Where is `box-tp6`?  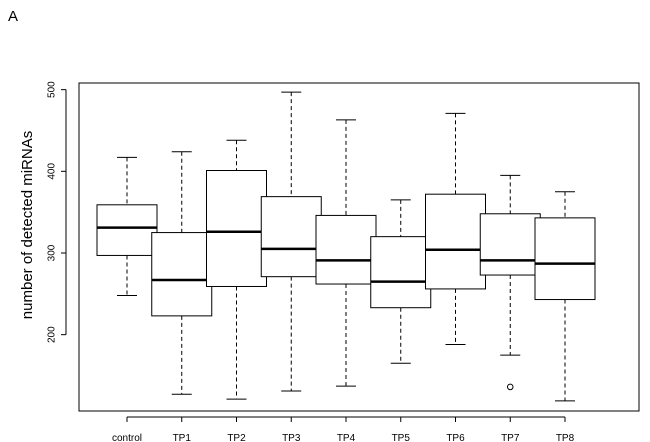 box-tp6 is located at coordinates (455, 228).